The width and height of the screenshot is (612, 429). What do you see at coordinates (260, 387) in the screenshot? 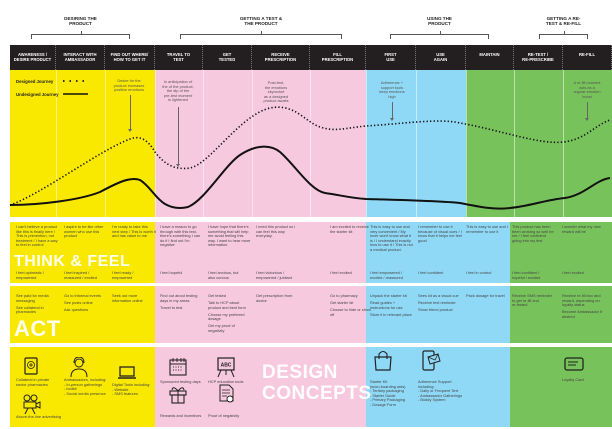
I see `design-row-pink` at bounding box center [260, 387].